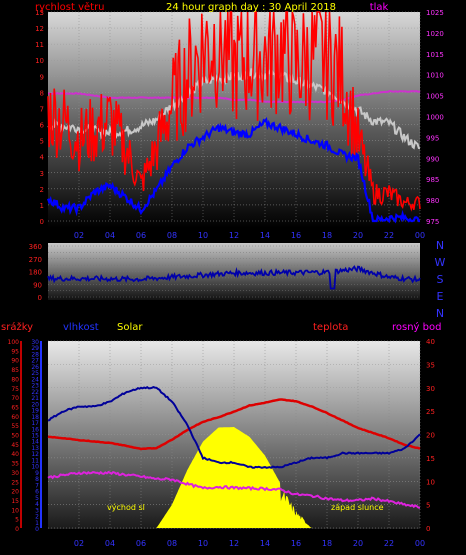 The width and height of the screenshot is (466, 555). I want to click on left-tick-label: 2, so click(42, 190).